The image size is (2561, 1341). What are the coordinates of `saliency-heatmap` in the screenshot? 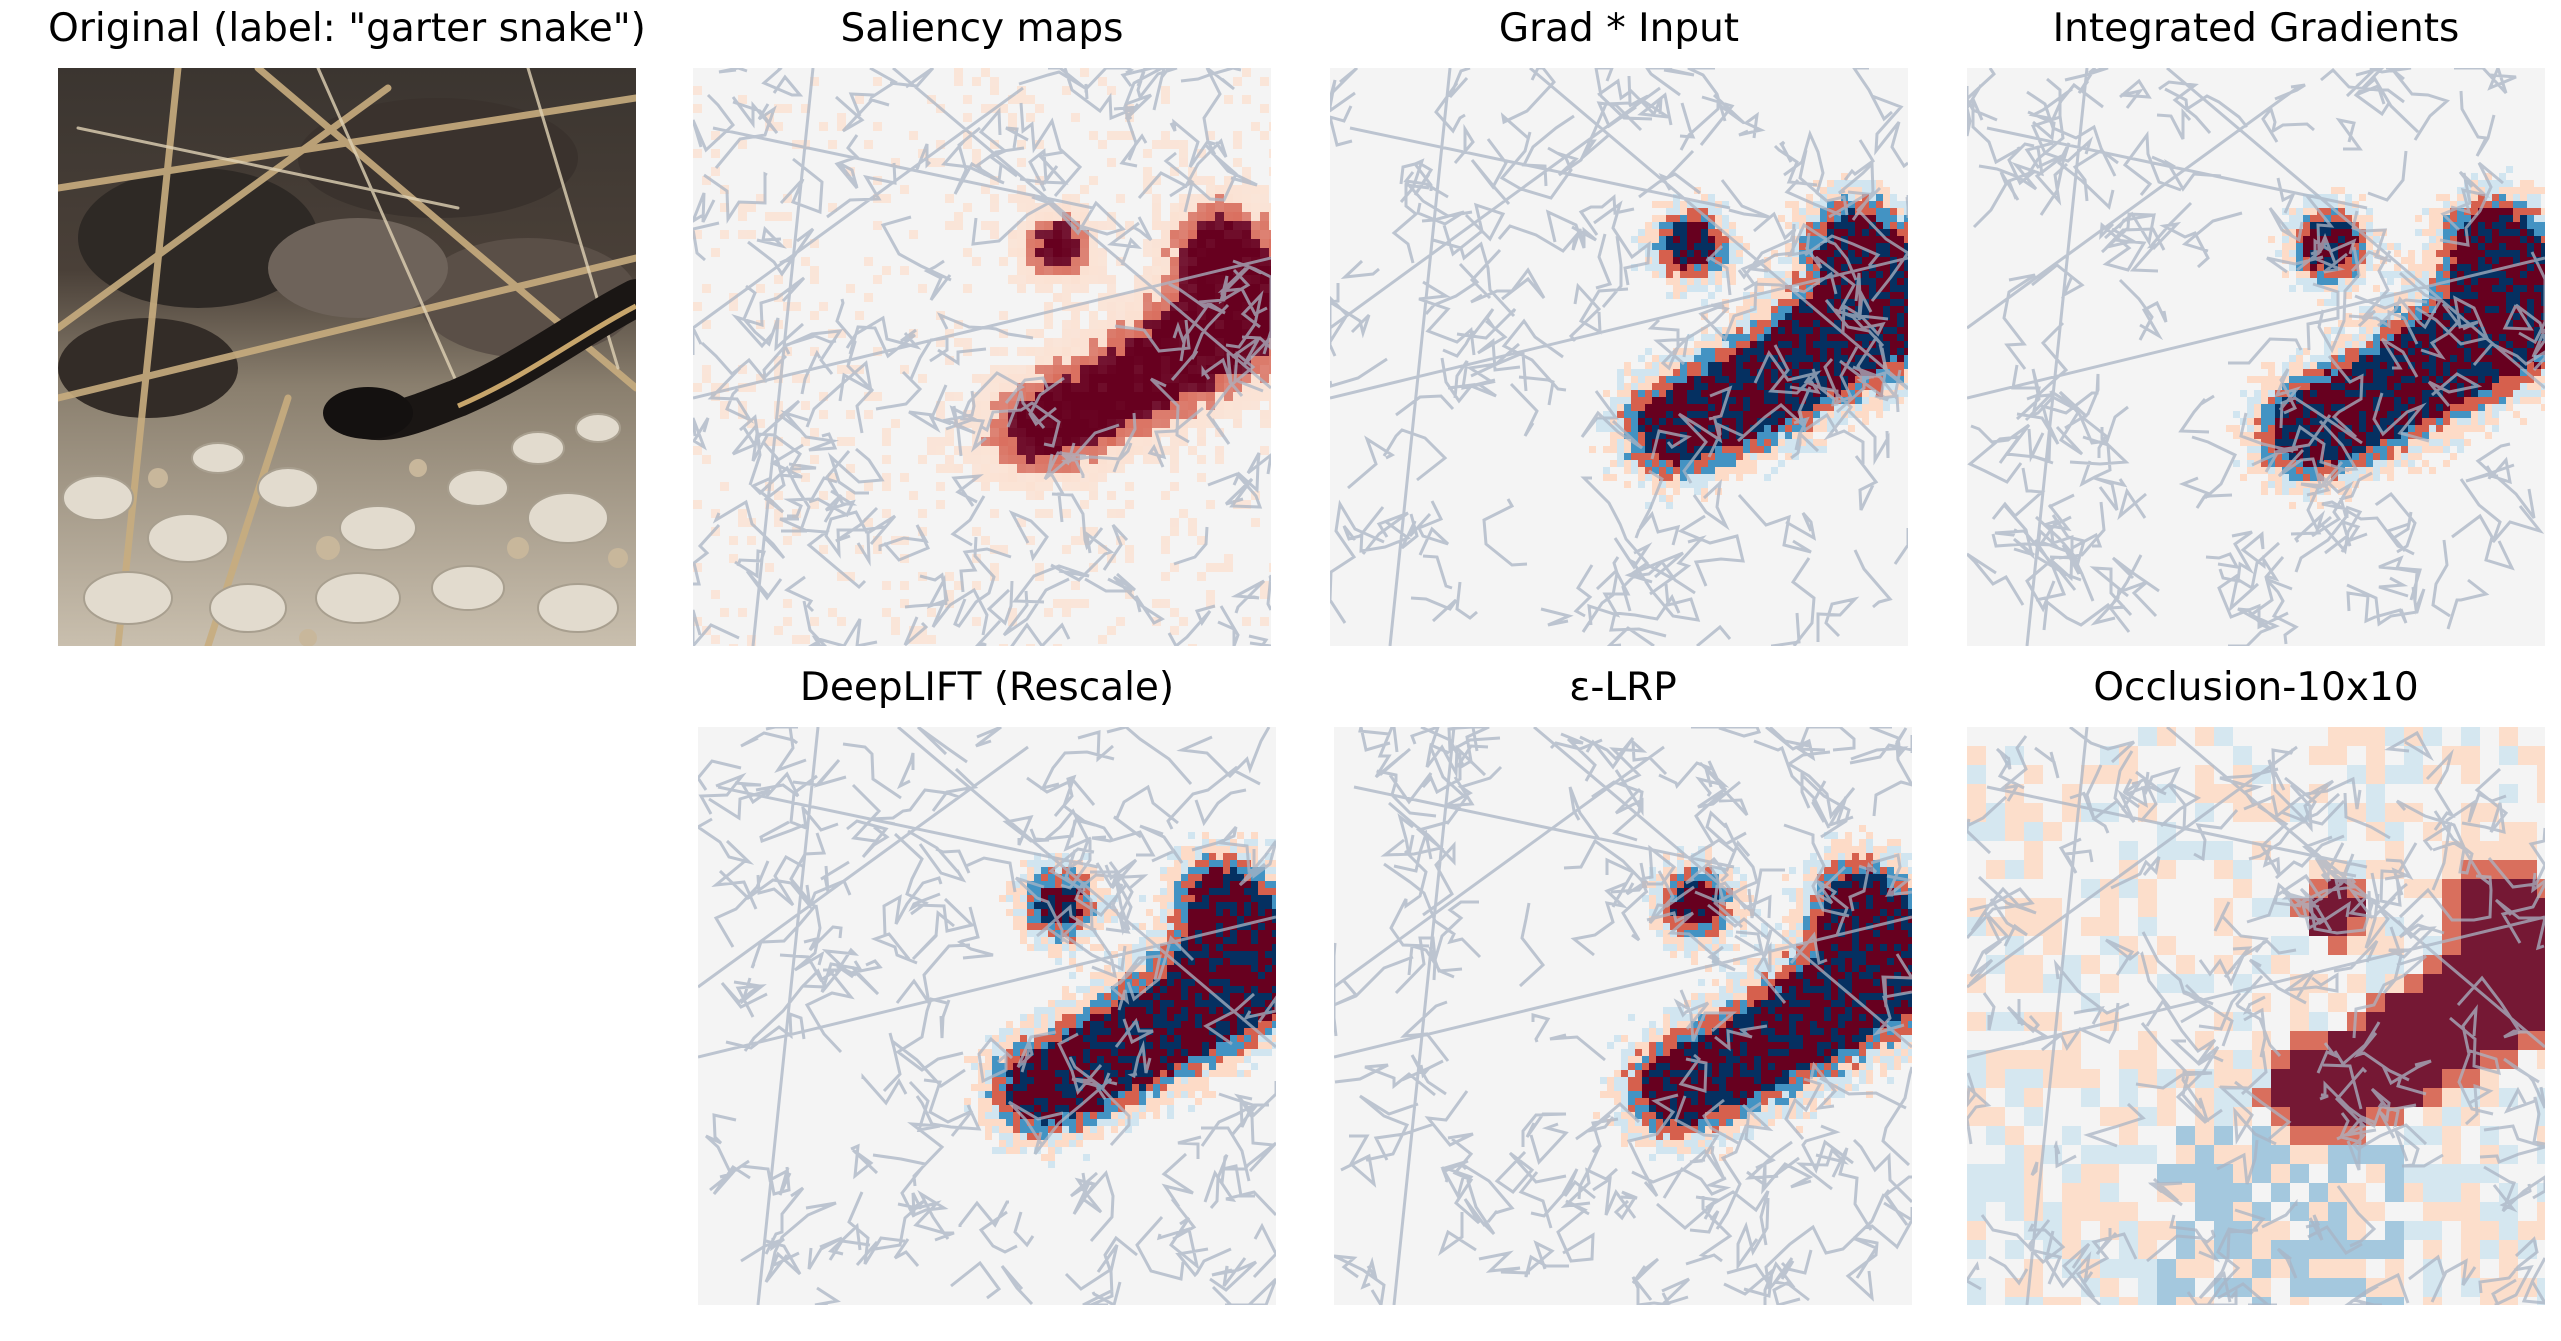 It's located at (982, 357).